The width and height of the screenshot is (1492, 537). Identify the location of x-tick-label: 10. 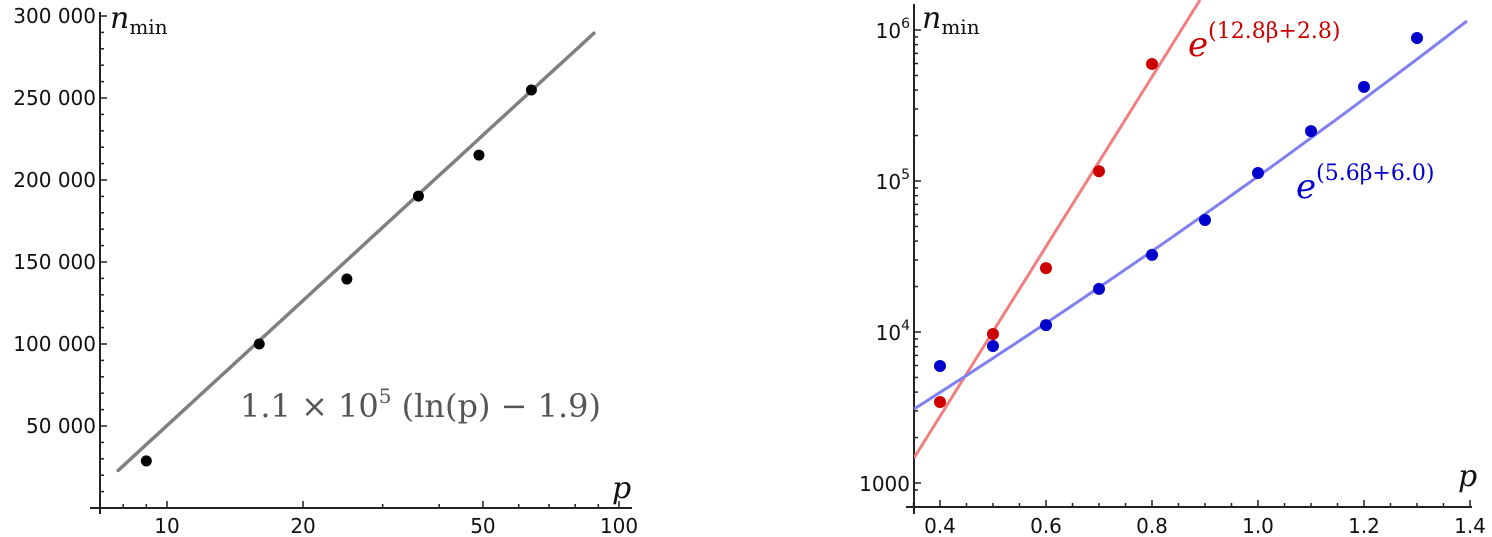
(166, 525).